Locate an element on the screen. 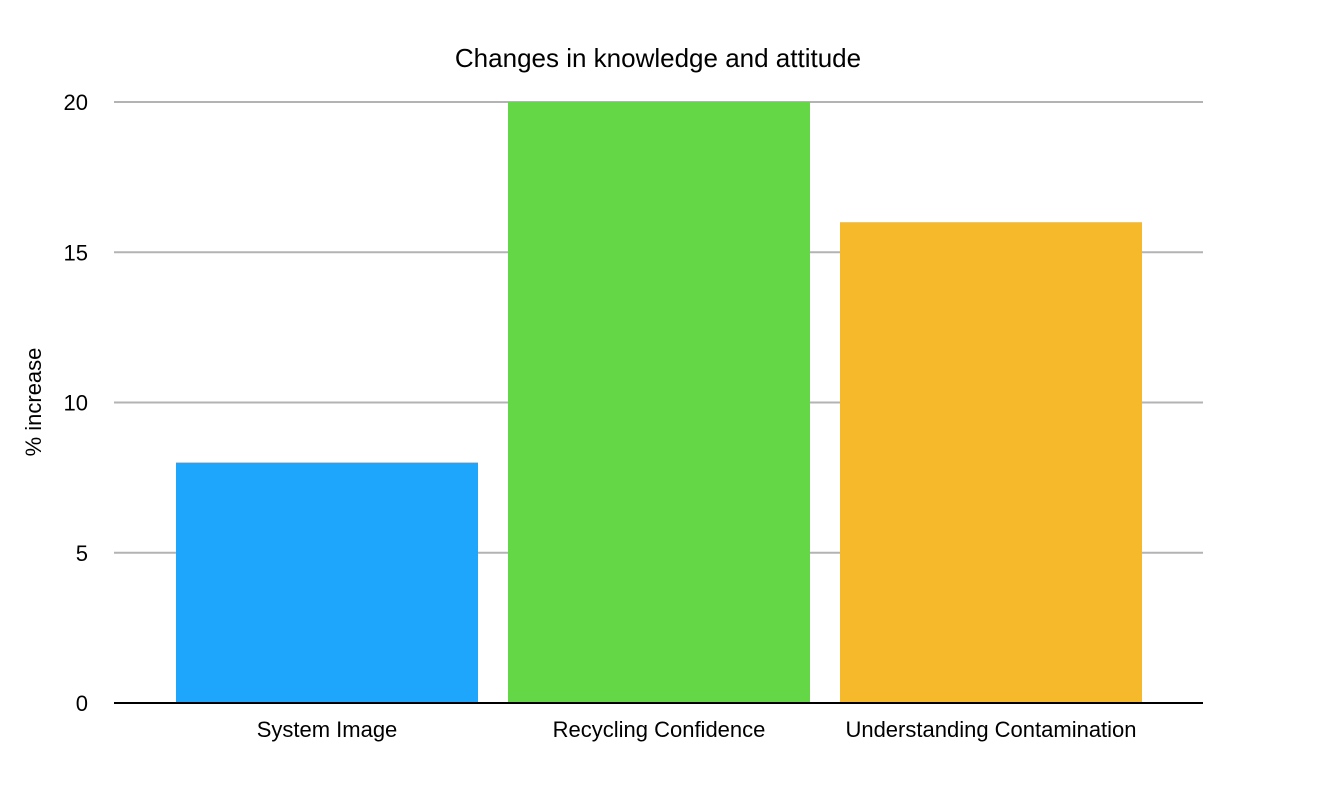 The width and height of the screenshot is (1340, 811). bar-system-image is located at coordinates (327, 582).